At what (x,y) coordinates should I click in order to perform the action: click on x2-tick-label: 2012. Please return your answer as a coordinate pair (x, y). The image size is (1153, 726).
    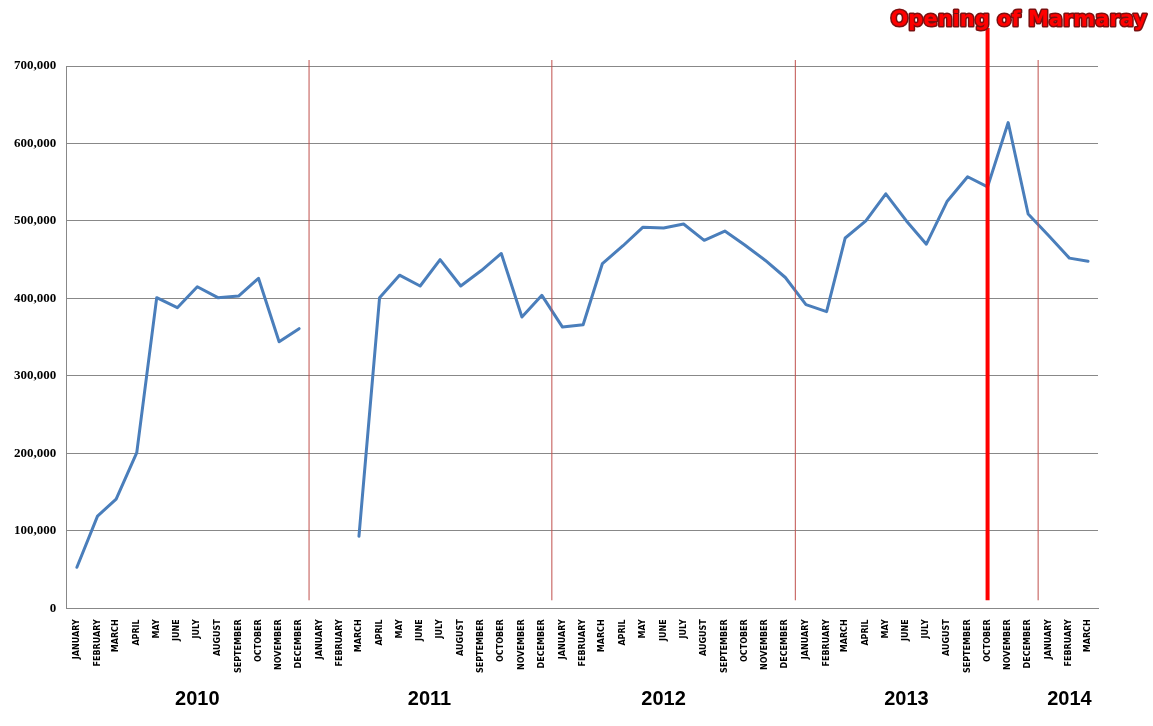
    Looking at the image, I should click on (663, 697).